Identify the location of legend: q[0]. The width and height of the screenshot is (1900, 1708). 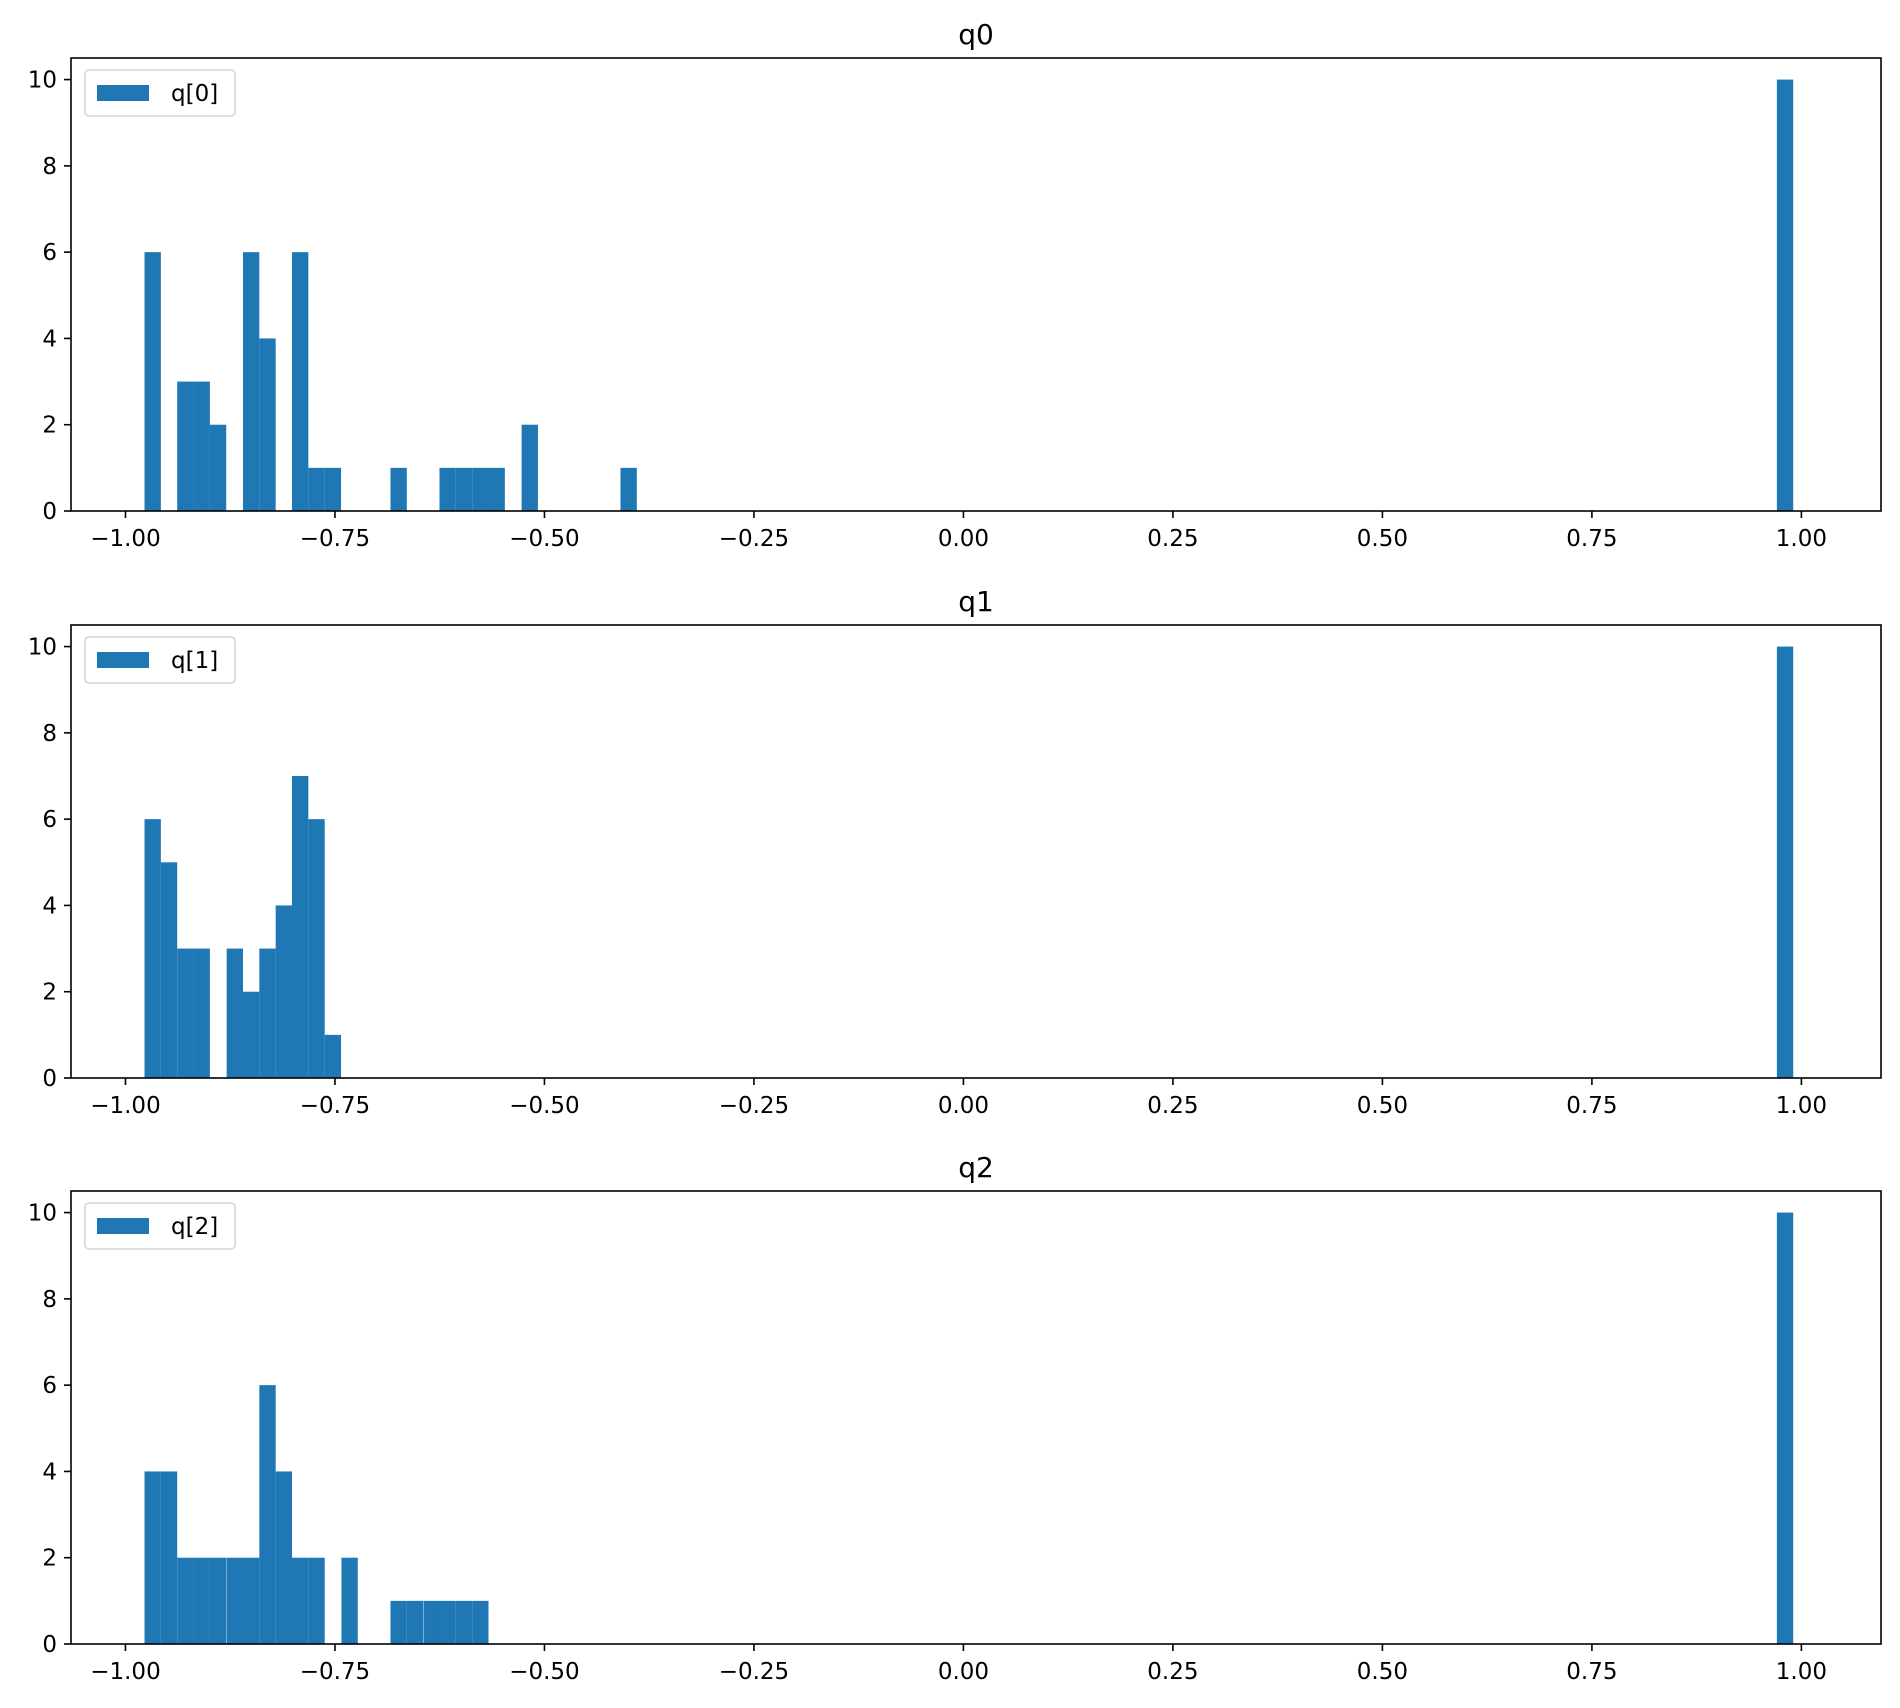
(160, 93).